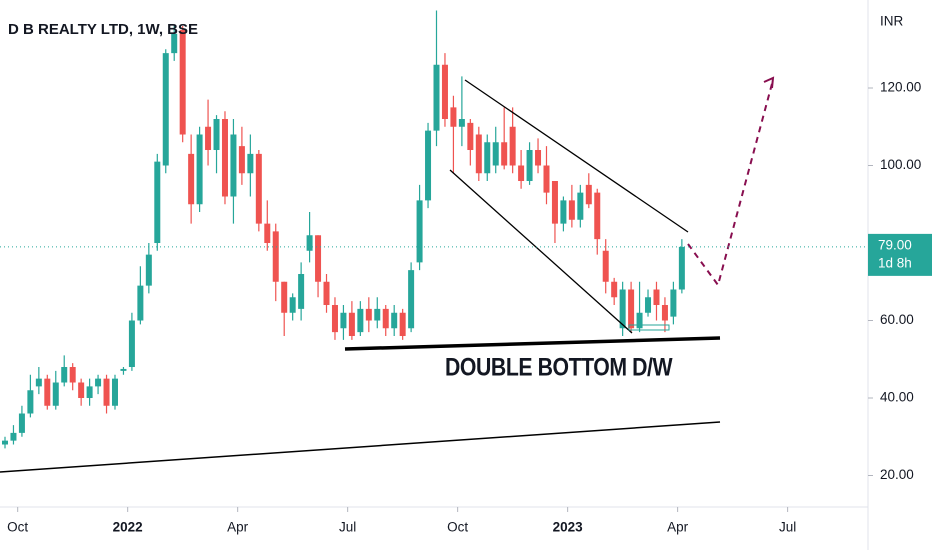 The width and height of the screenshot is (932, 550). Describe the element at coordinates (900, 164) in the screenshot. I see `y-tick-label: 100.00` at that location.